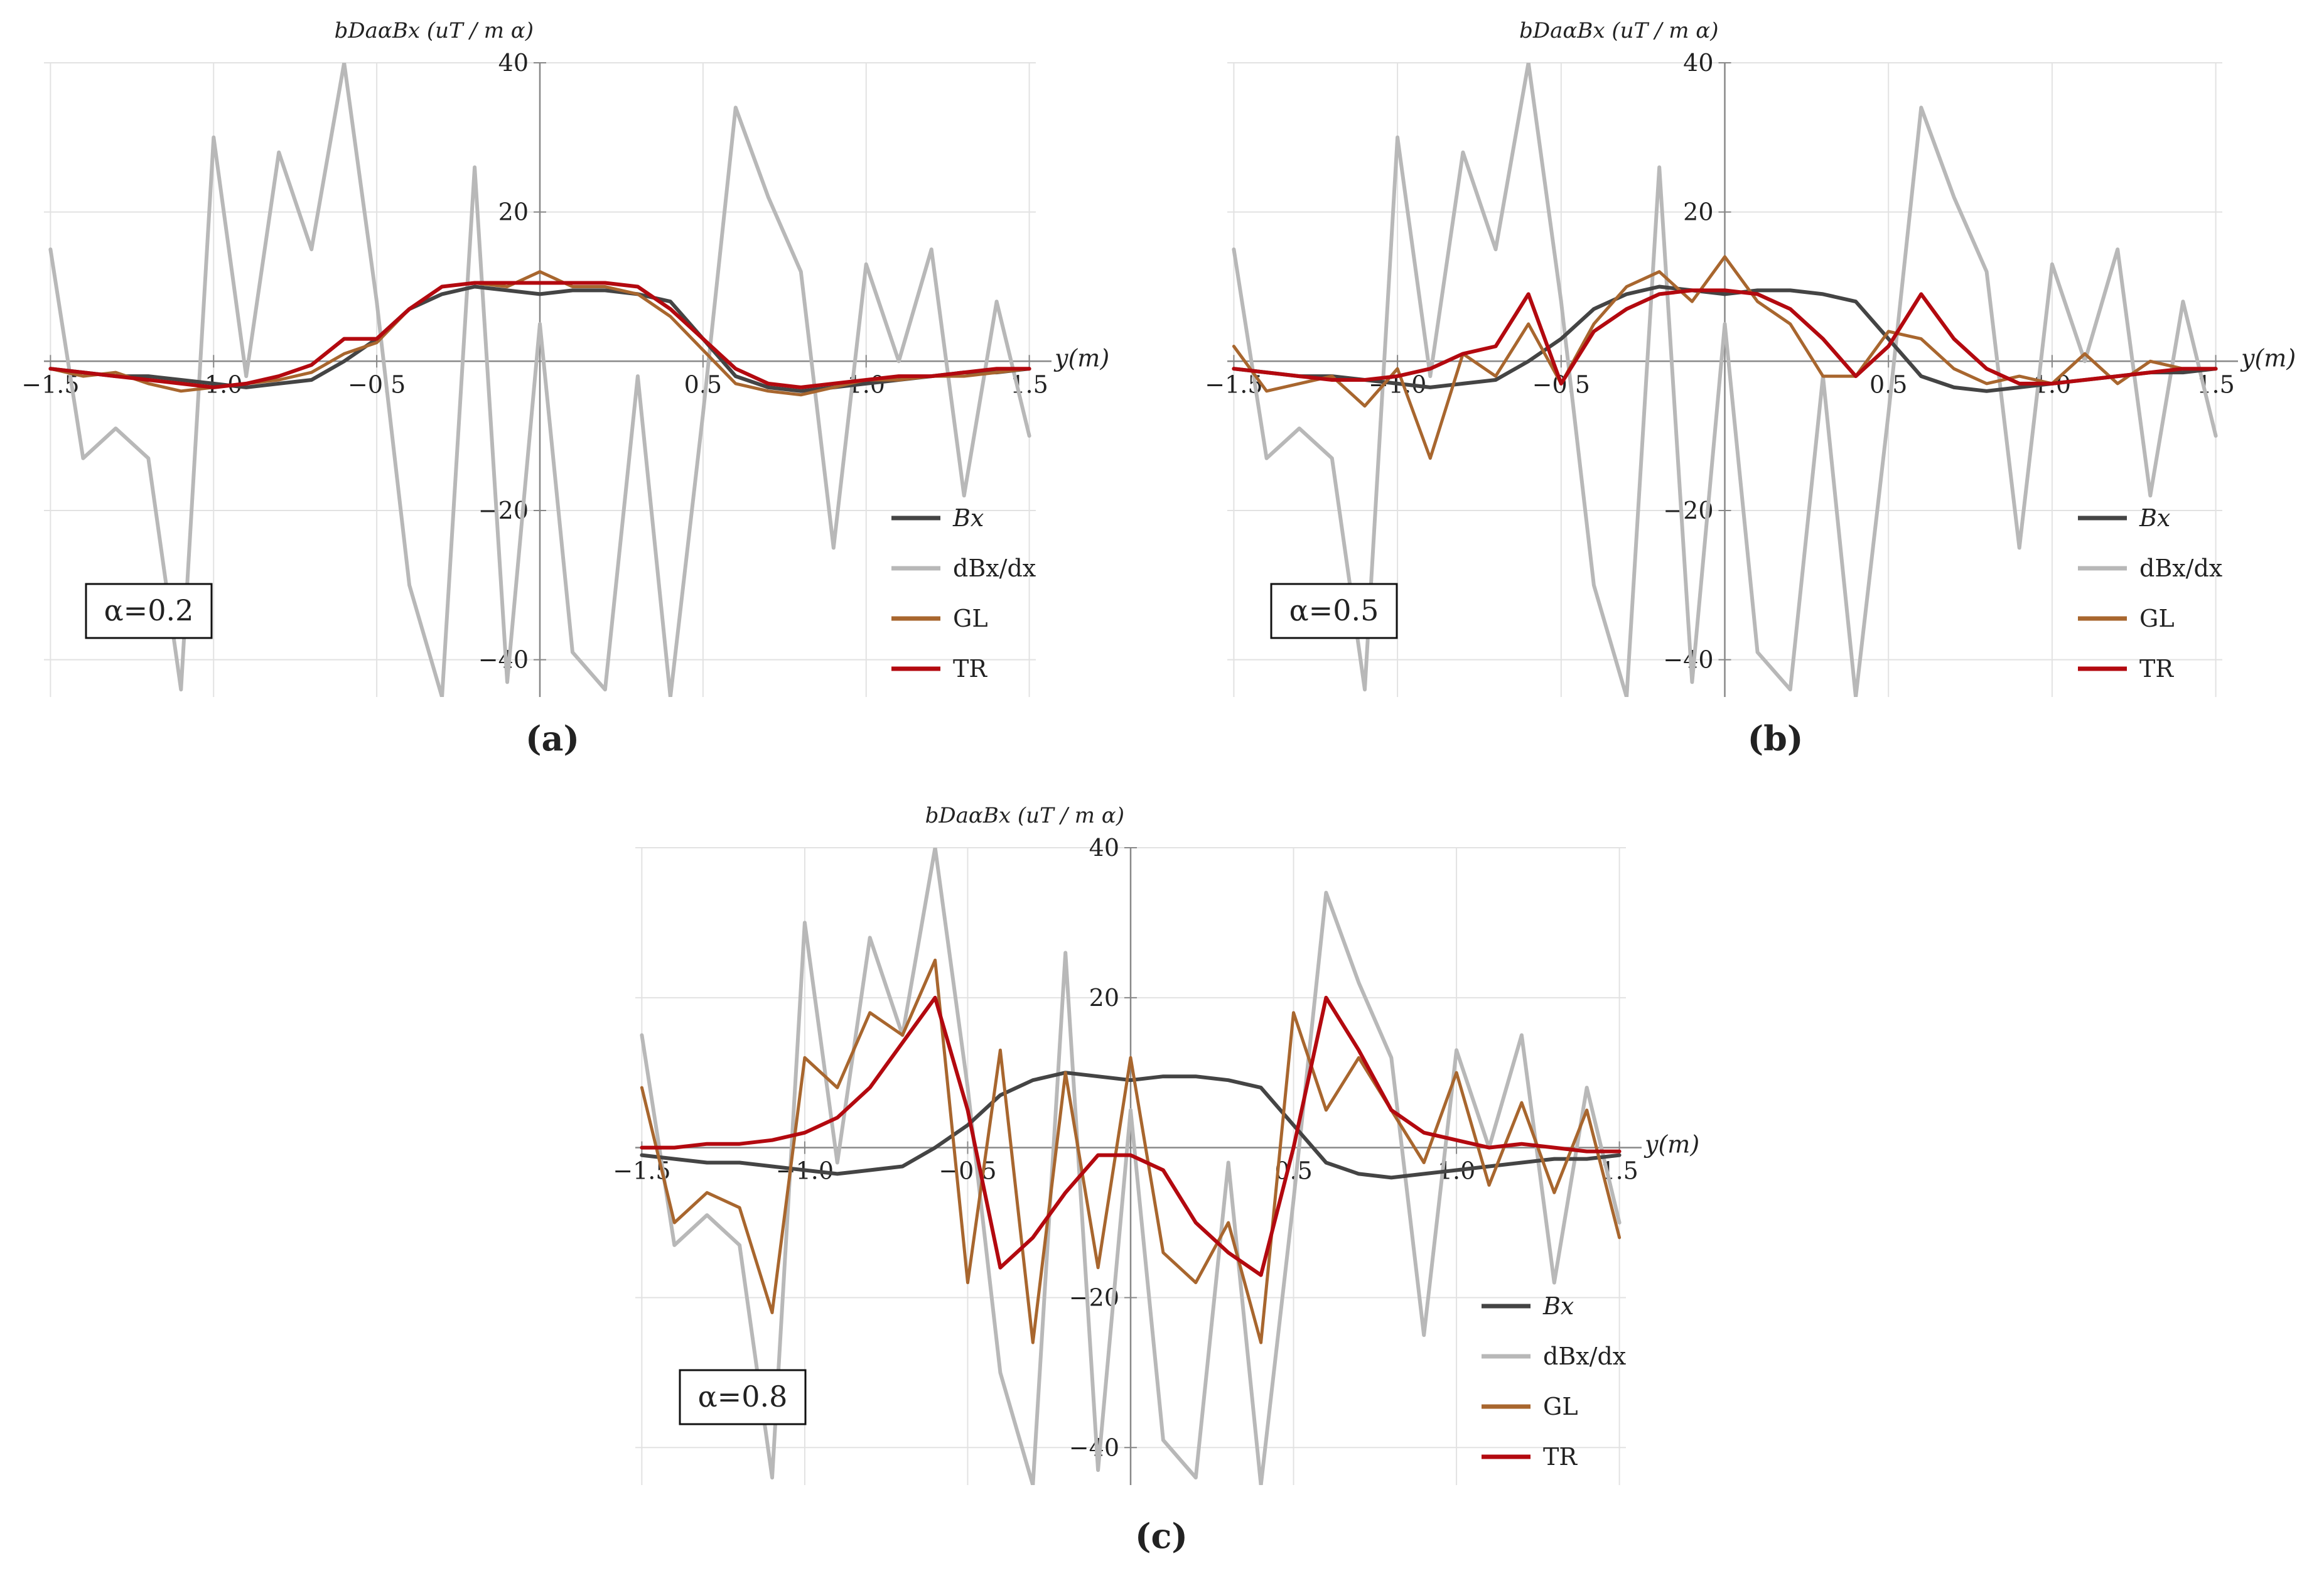  I want to click on alpha-label: α=0.2, so click(149, 610).